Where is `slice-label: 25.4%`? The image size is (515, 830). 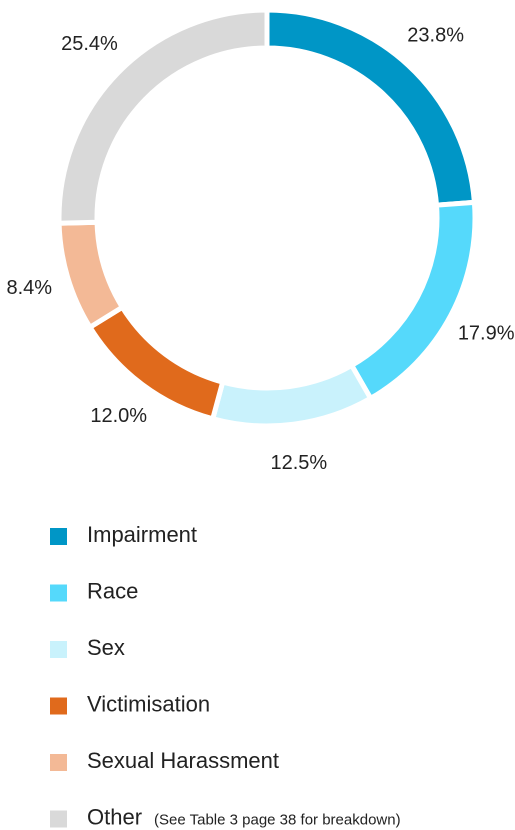 slice-label: 25.4% is located at coordinates (89, 44).